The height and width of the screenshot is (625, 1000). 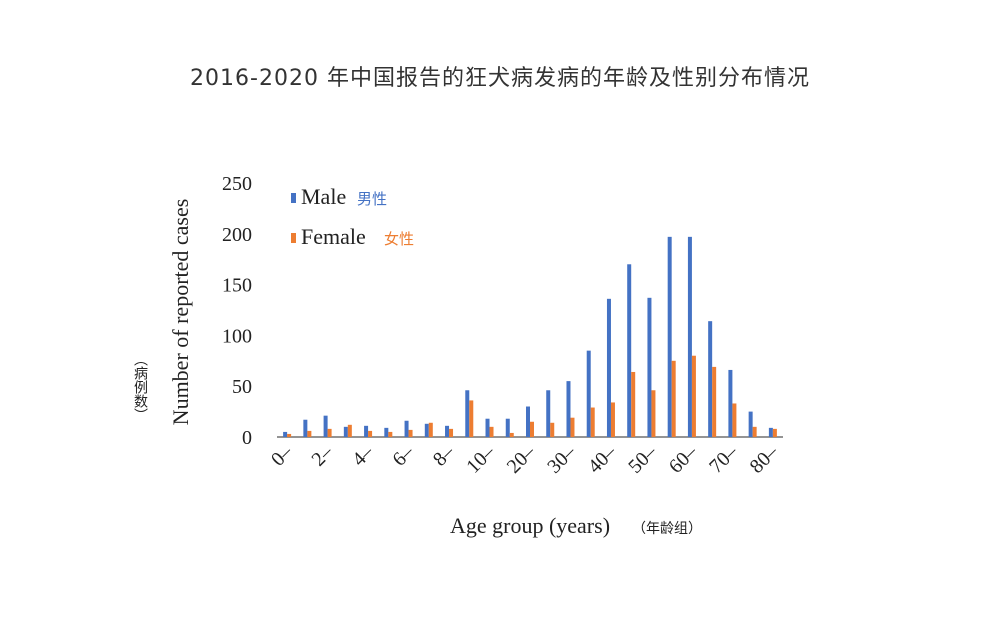 What do you see at coordinates (683, 458) in the screenshot?
I see `x-tick-label: 60–` at bounding box center [683, 458].